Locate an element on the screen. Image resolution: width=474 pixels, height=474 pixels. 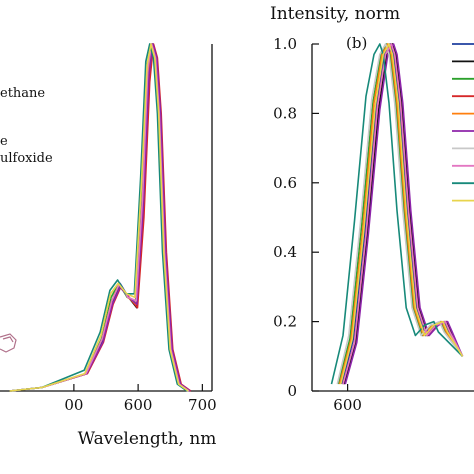
molecule-sketch-fragment is located at coordinates (8, 343).